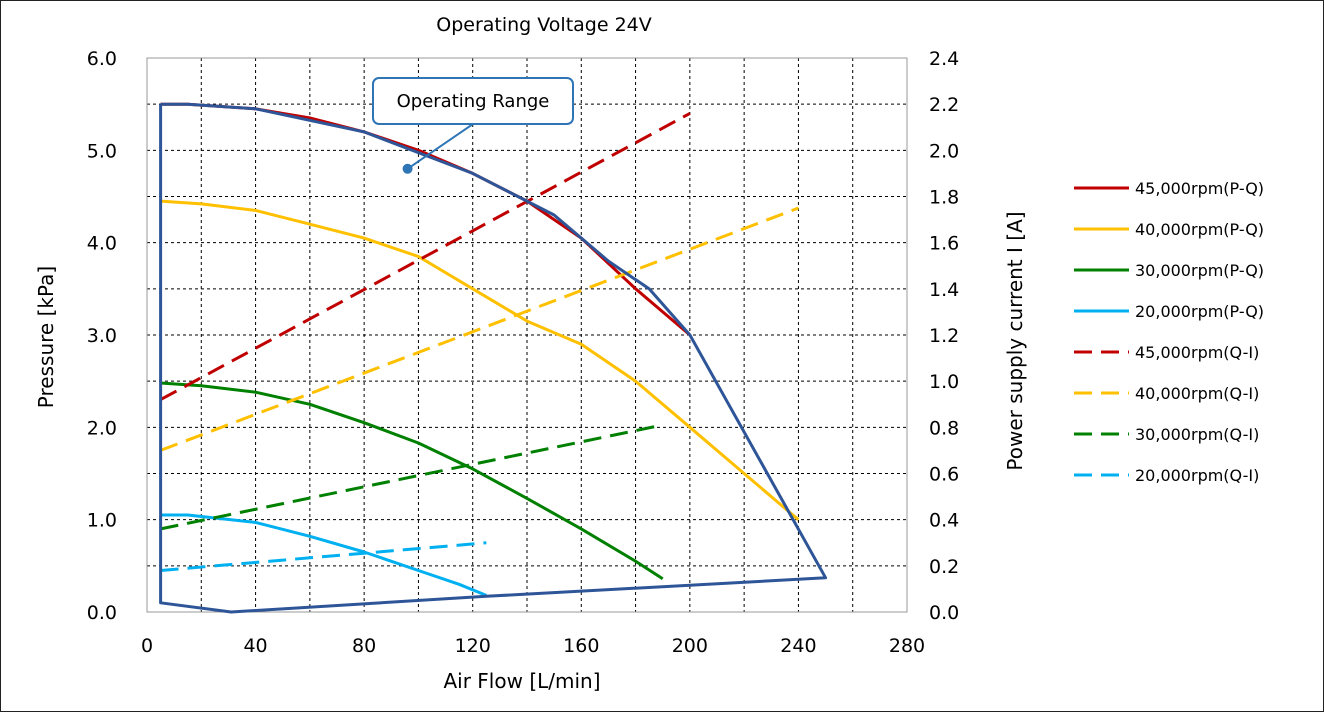  Describe the element at coordinates (944, 244) in the screenshot. I see `y2-tick-label: 1.6` at that location.